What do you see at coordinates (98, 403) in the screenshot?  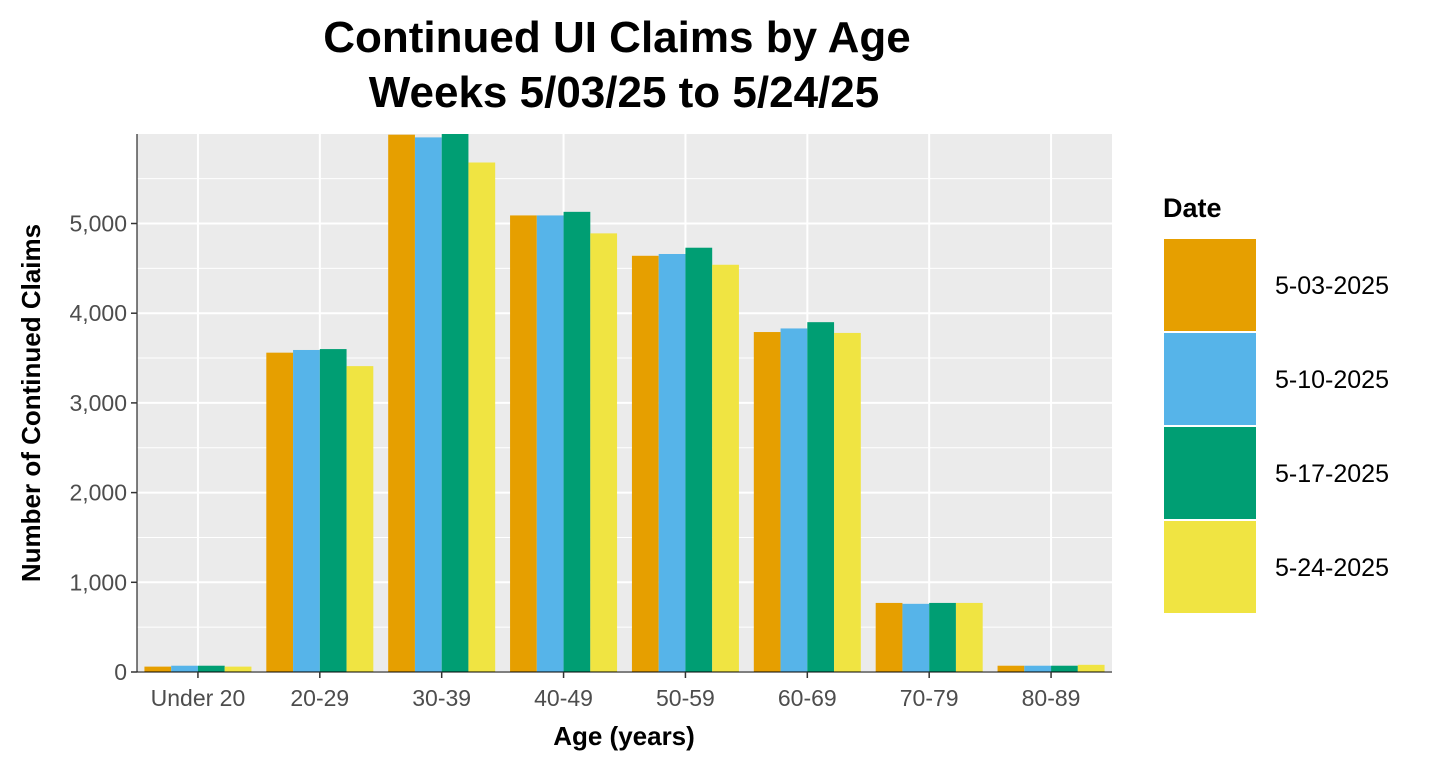 I see `y-tick-label: 3,000` at bounding box center [98, 403].